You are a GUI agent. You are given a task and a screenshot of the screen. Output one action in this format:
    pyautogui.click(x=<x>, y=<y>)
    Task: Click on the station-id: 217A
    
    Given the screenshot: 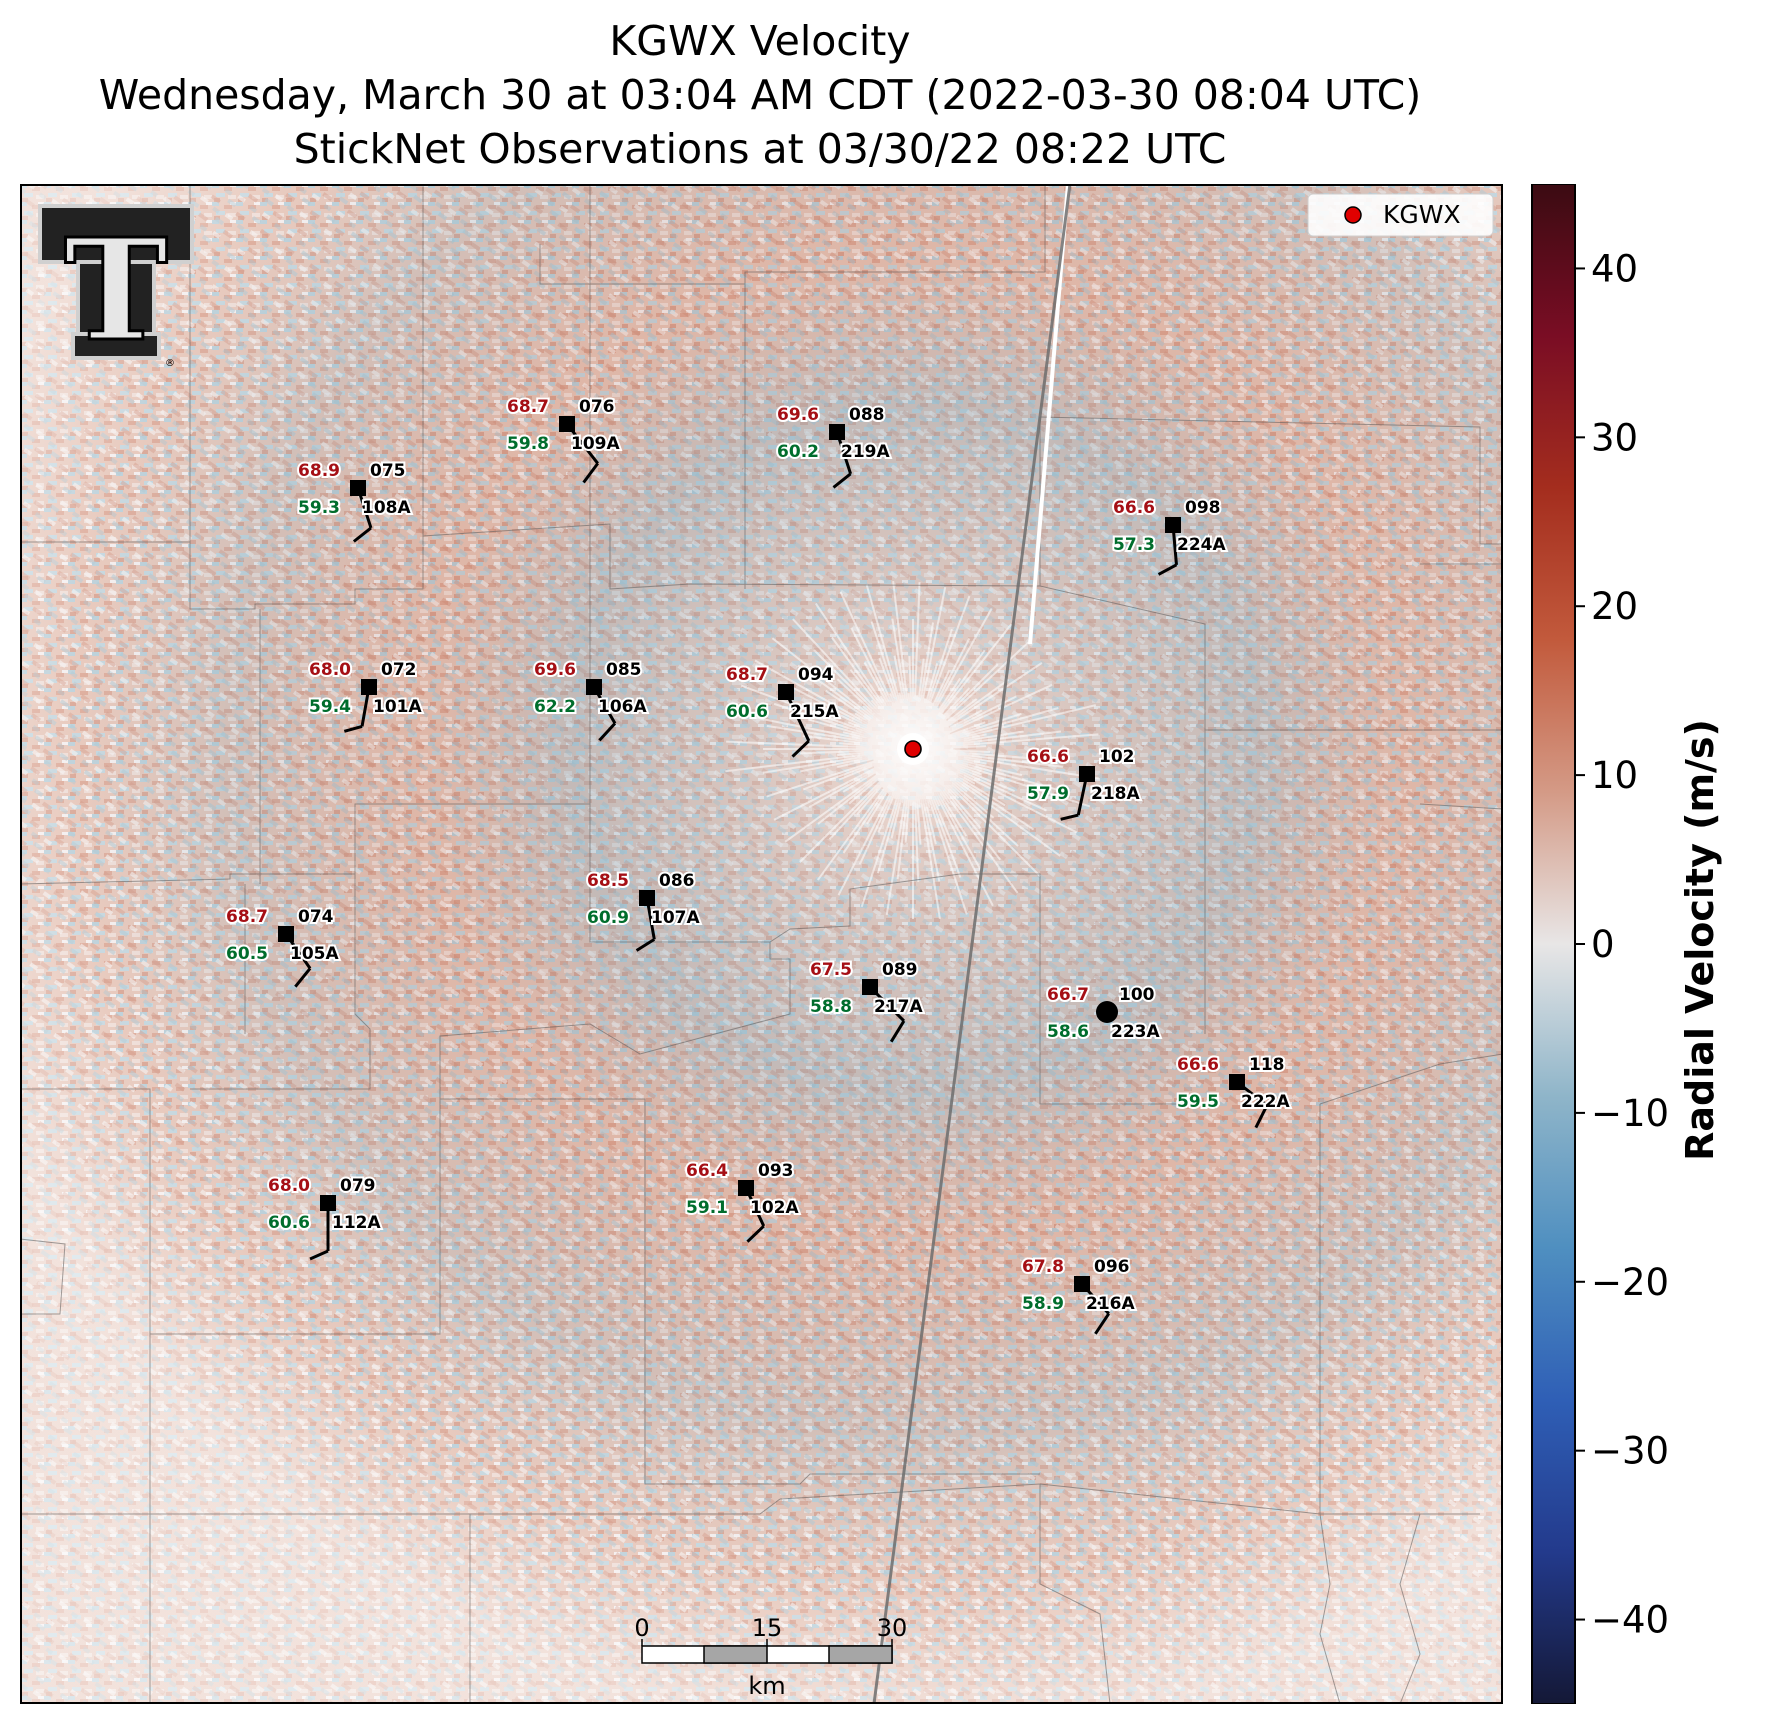 What is the action you would take?
    pyautogui.click(x=898, y=1007)
    